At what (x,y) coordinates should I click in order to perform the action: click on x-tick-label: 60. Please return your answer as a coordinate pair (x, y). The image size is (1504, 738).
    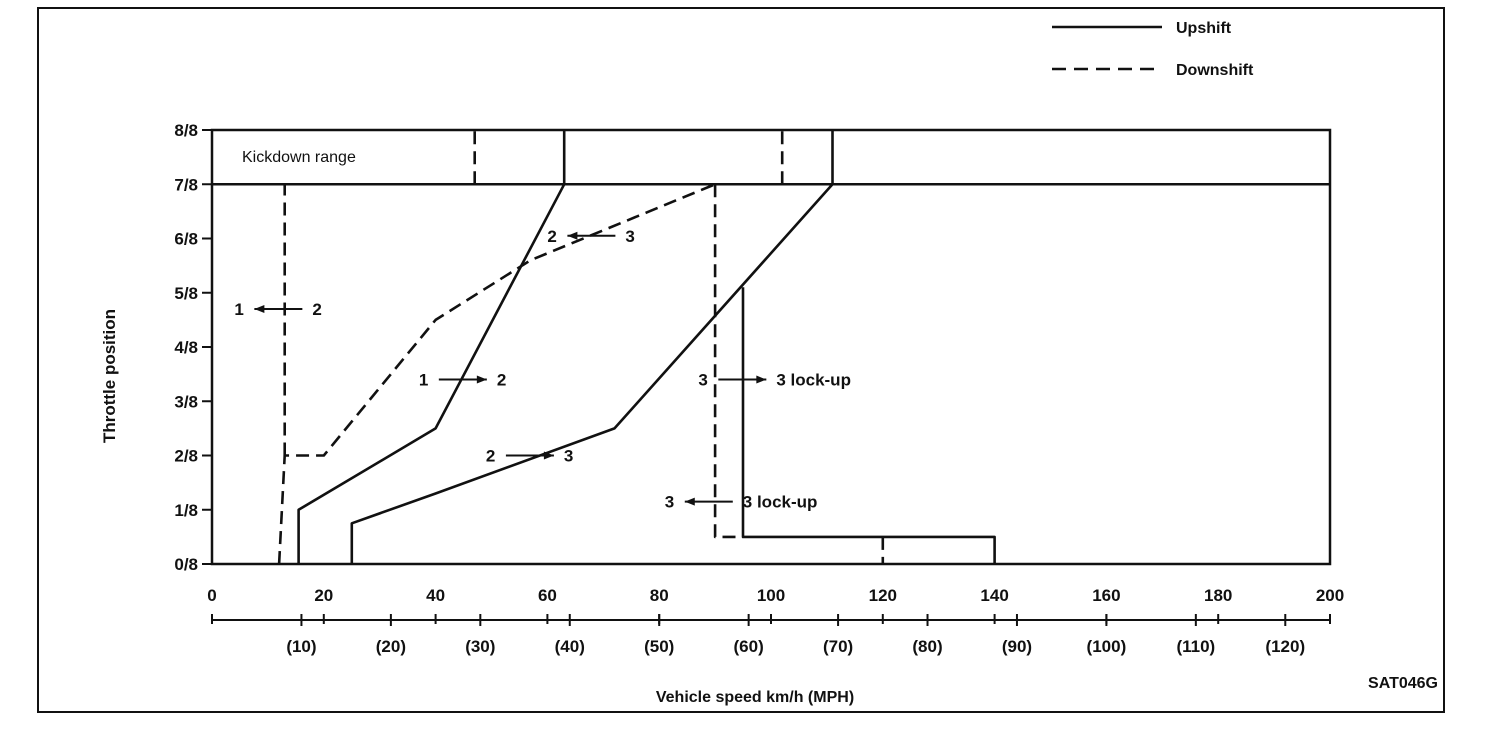
    Looking at the image, I should click on (547, 595).